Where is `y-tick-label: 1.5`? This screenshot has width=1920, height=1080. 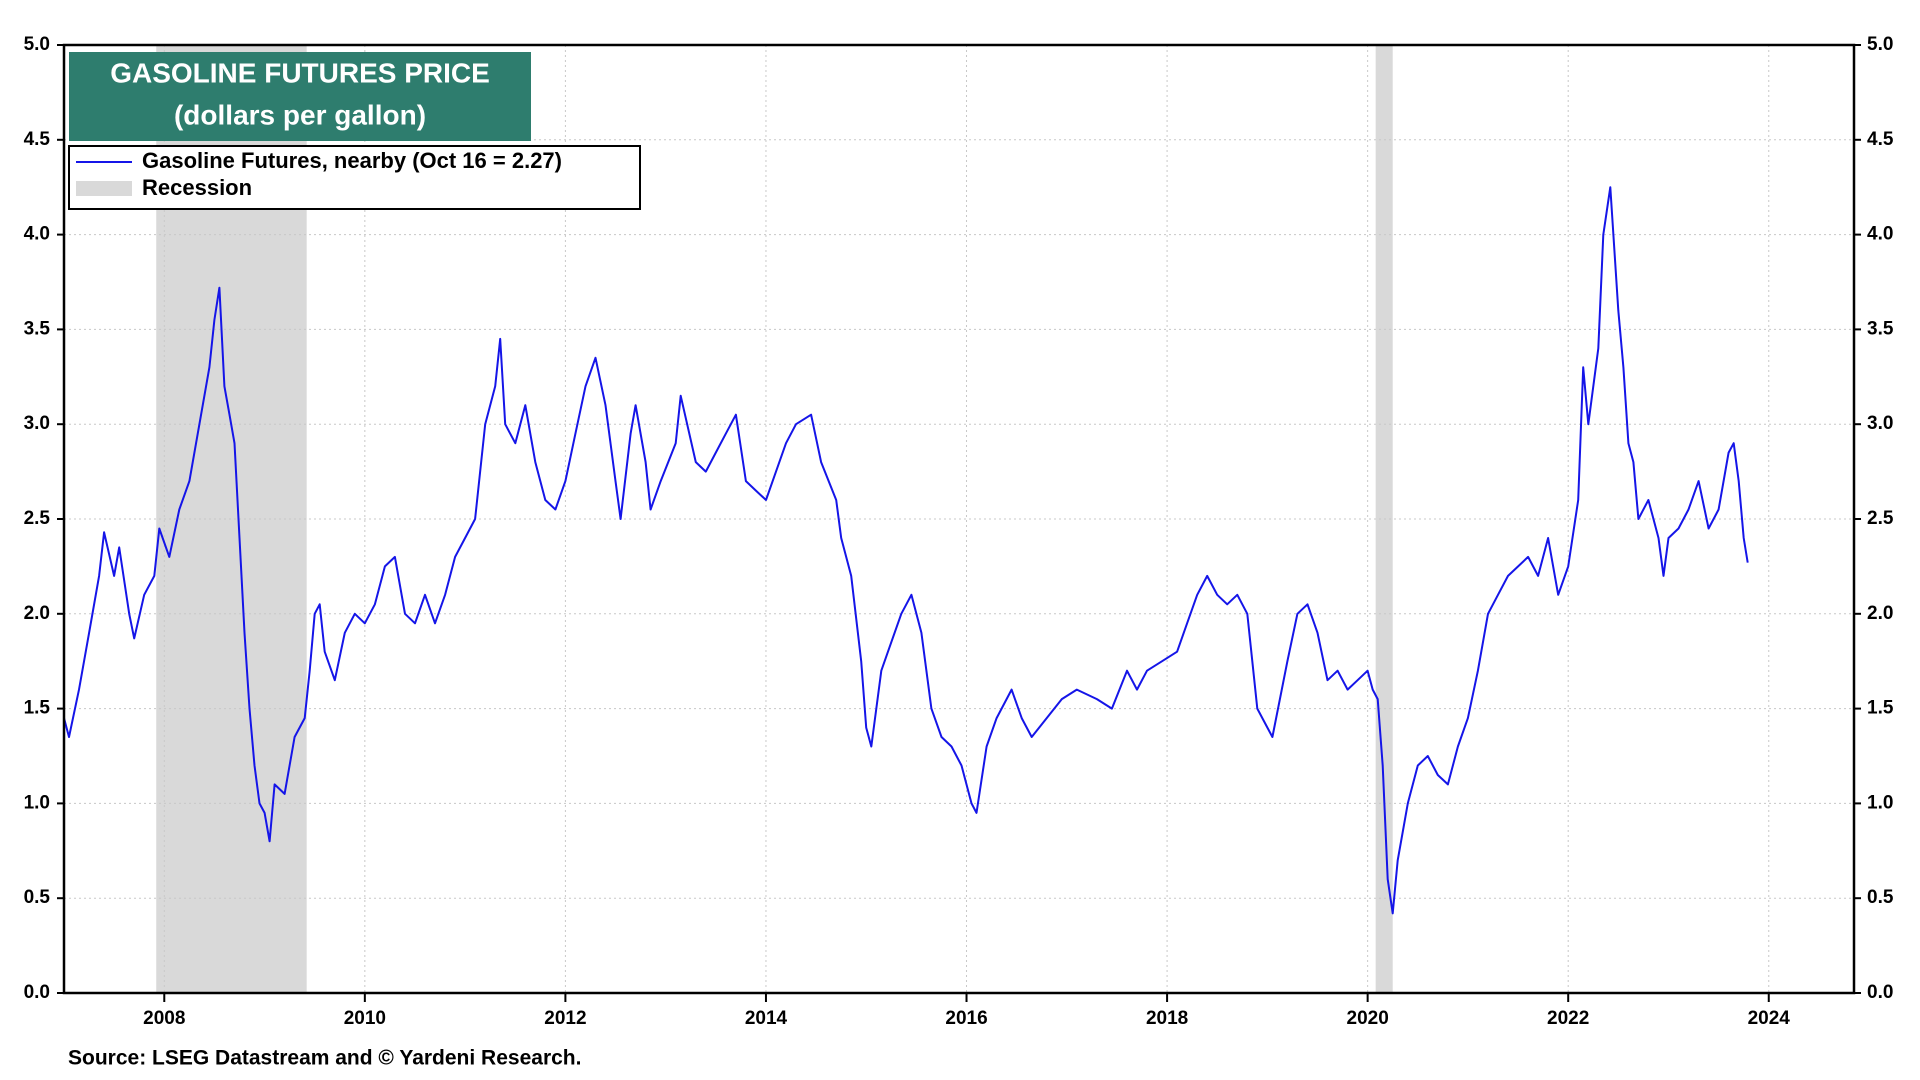
y-tick-label: 1.5 is located at coordinates (37, 708).